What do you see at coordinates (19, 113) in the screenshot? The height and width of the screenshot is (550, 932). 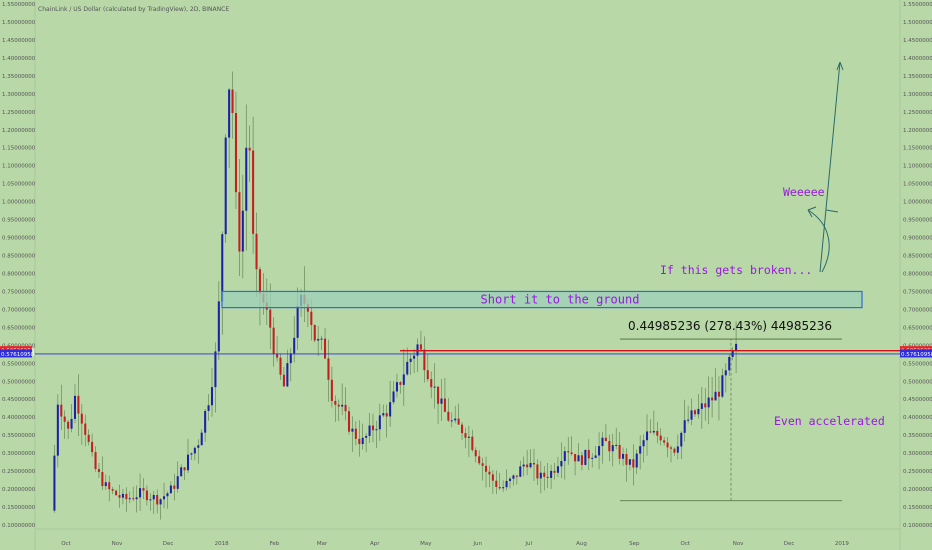 I see `y-tick-label-left: 1.25000000` at bounding box center [19, 113].